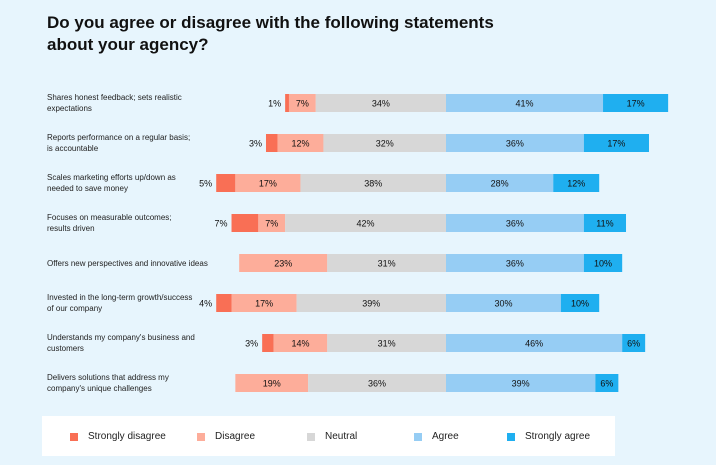 The width and height of the screenshot is (716, 465). I want to click on data-label: 32%, so click(385, 144).